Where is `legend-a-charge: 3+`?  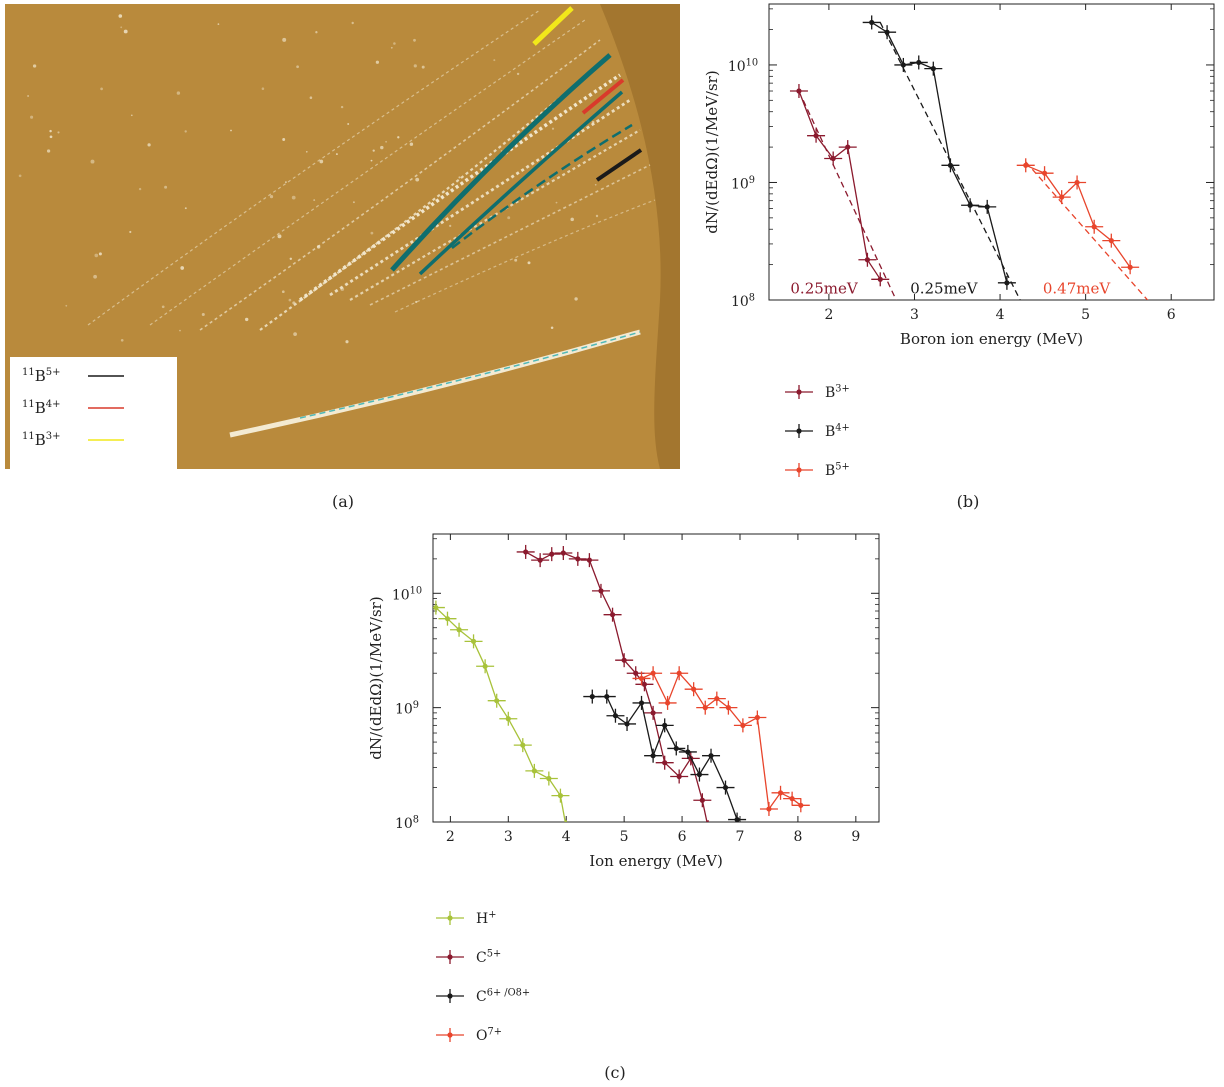 legend-a-charge: 3+ is located at coordinates (53, 436).